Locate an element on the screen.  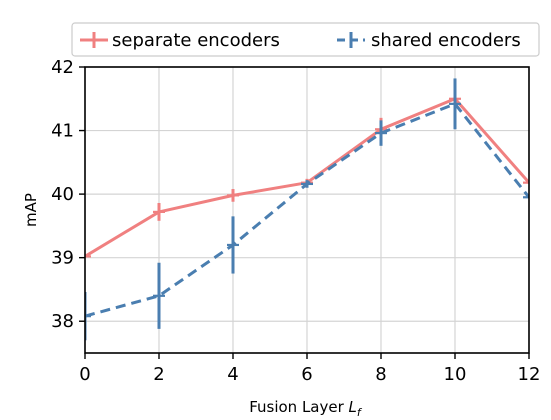
y-tick-label: 39 is located at coordinates (62, 258).